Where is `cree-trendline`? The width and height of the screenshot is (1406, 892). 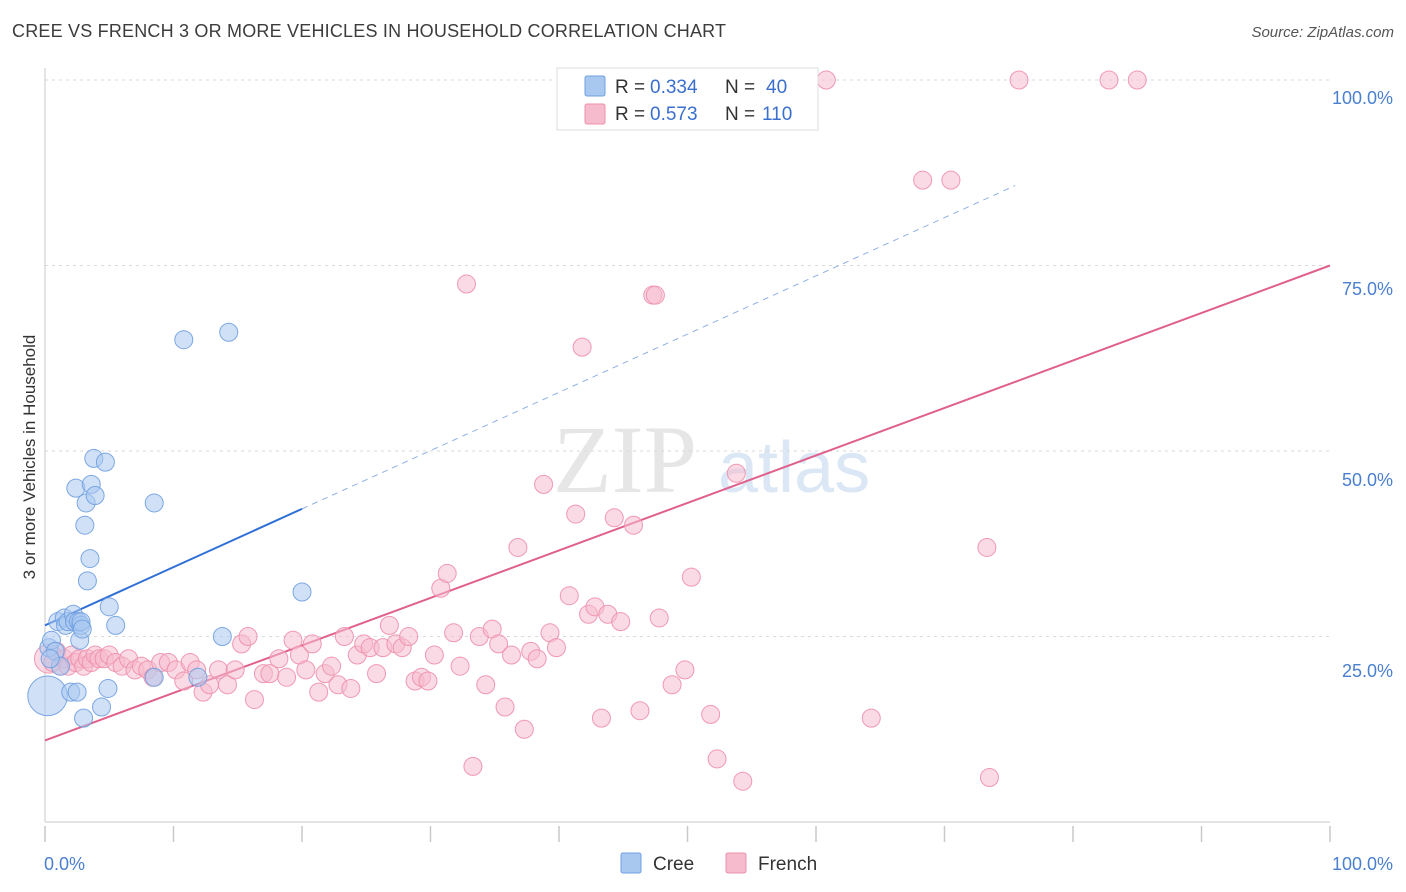 cree-trendline is located at coordinates (173, 567).